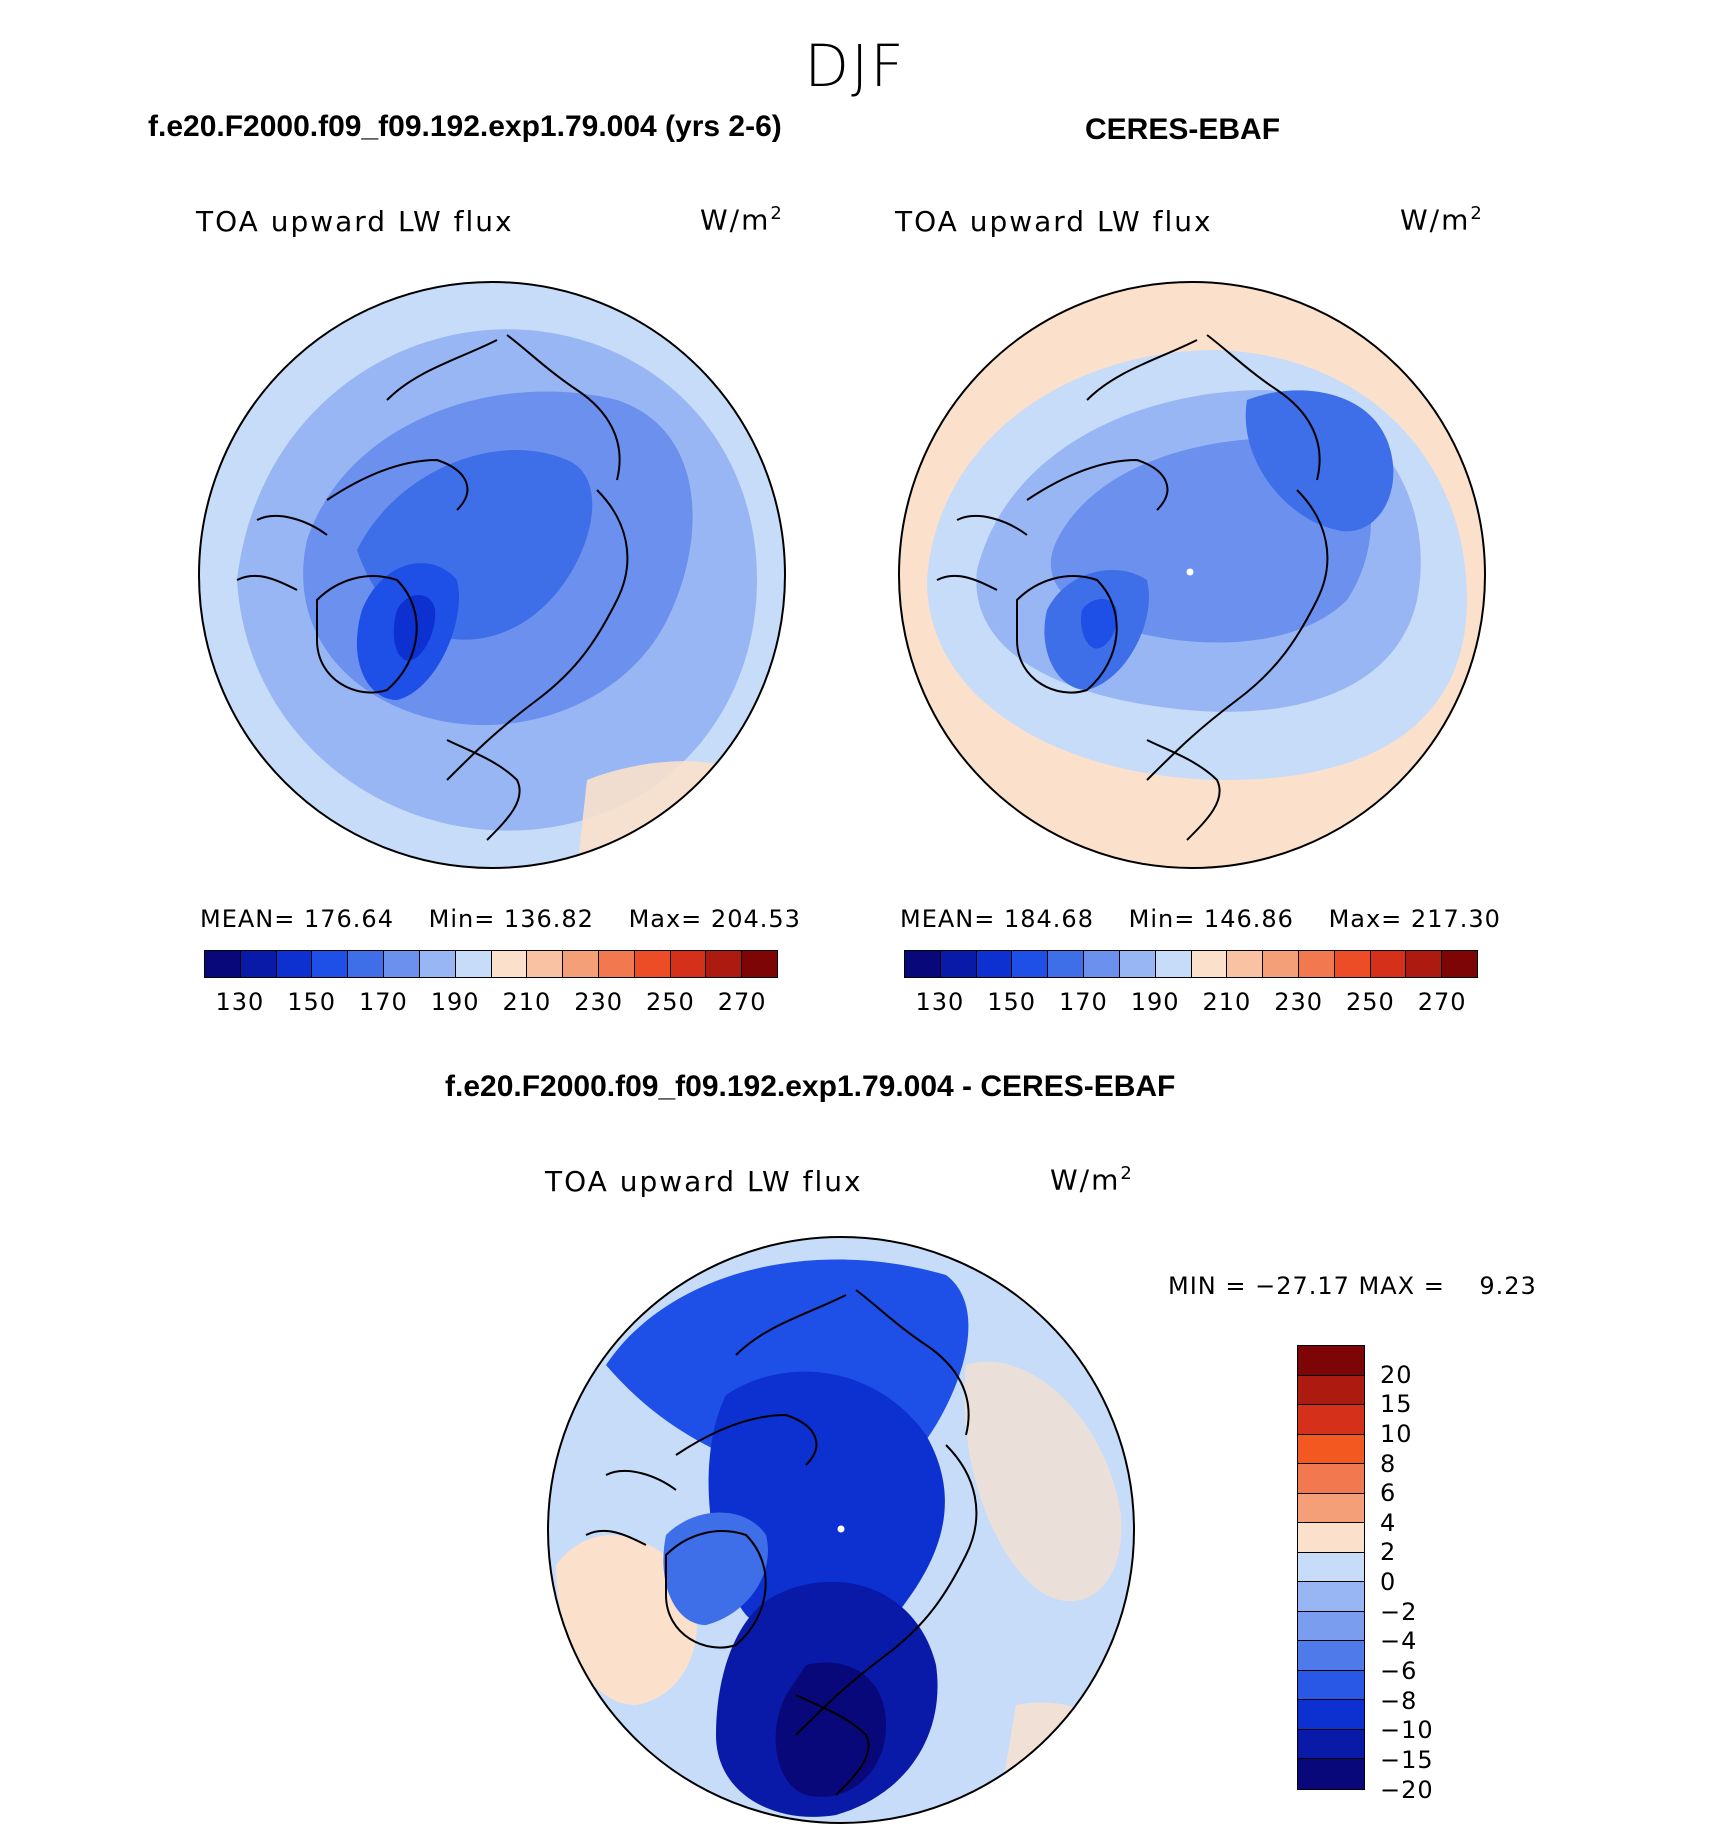  Describe the element at coordinates (830, 1729) in the screenshot. I see `diff-field-min-core` at that location.